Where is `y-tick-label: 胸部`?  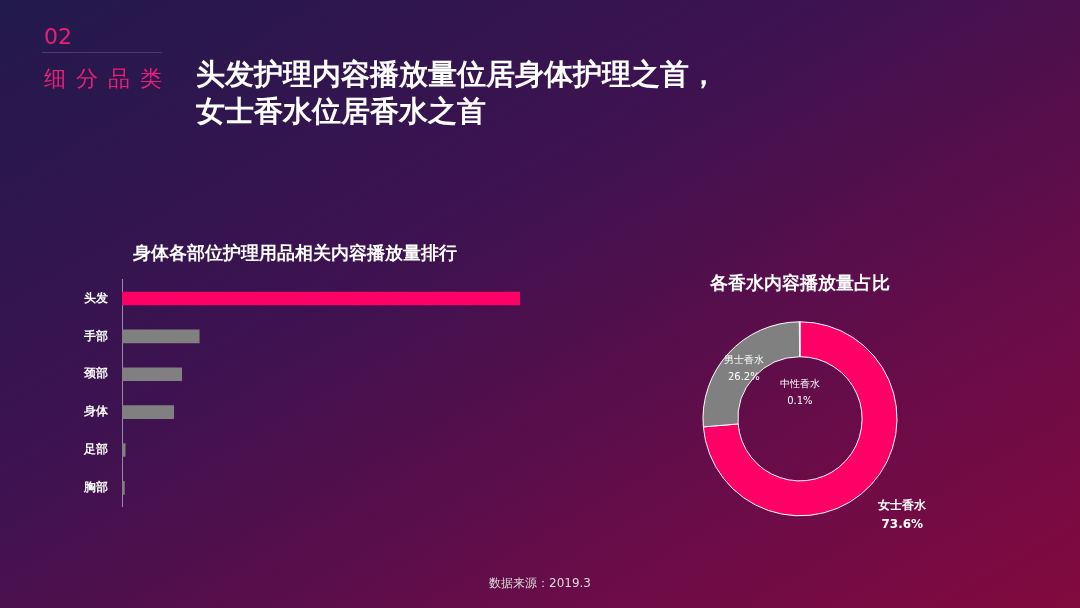
y-tick-label: 胸部 is located at coordinates (95, 486).